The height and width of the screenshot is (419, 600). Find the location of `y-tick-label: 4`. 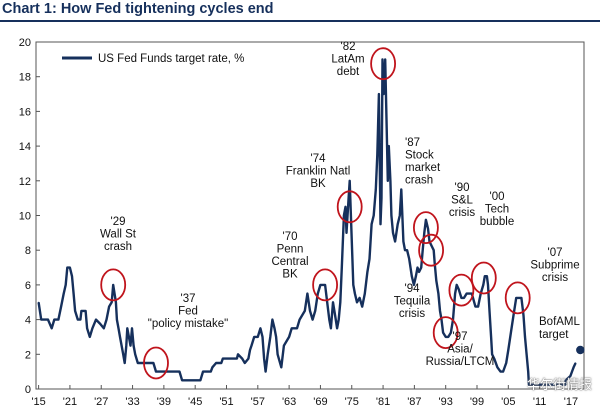

y-tick-label: 4 is located at coordinates (28, 321).